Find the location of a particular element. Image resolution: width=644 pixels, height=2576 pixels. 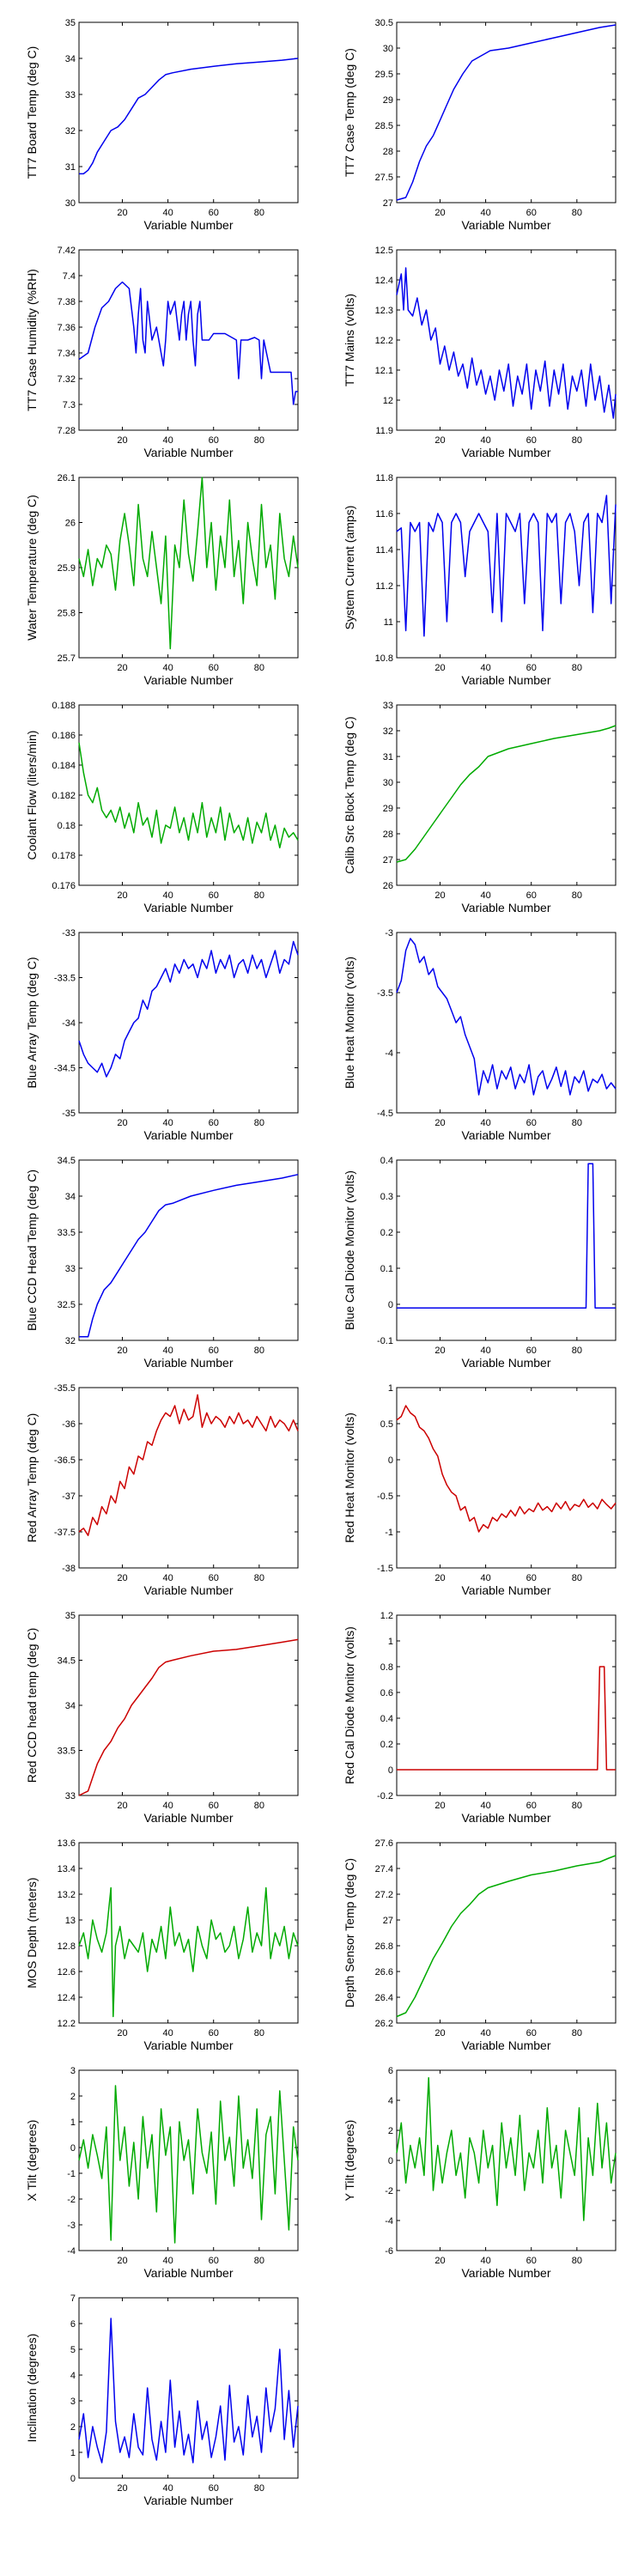

y-axis-label: X Tilt (degrees) is located at coordinates (32, 2161).